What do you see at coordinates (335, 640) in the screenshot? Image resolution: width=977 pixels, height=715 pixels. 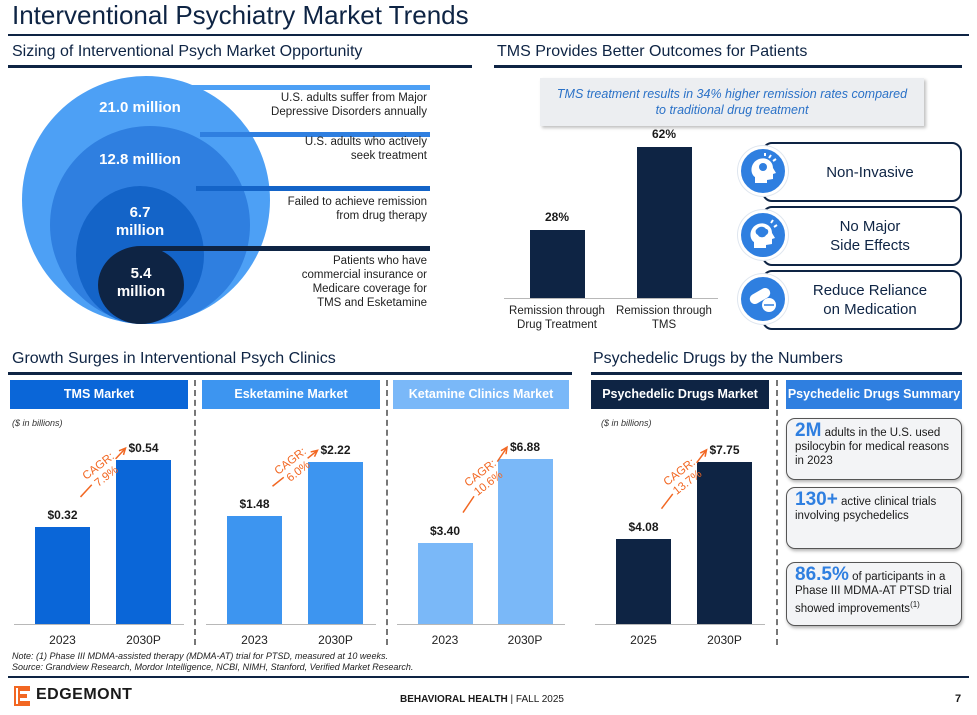 I see `category-label-esketamine-2030p: 2030P` at bounding box center [335, 640].